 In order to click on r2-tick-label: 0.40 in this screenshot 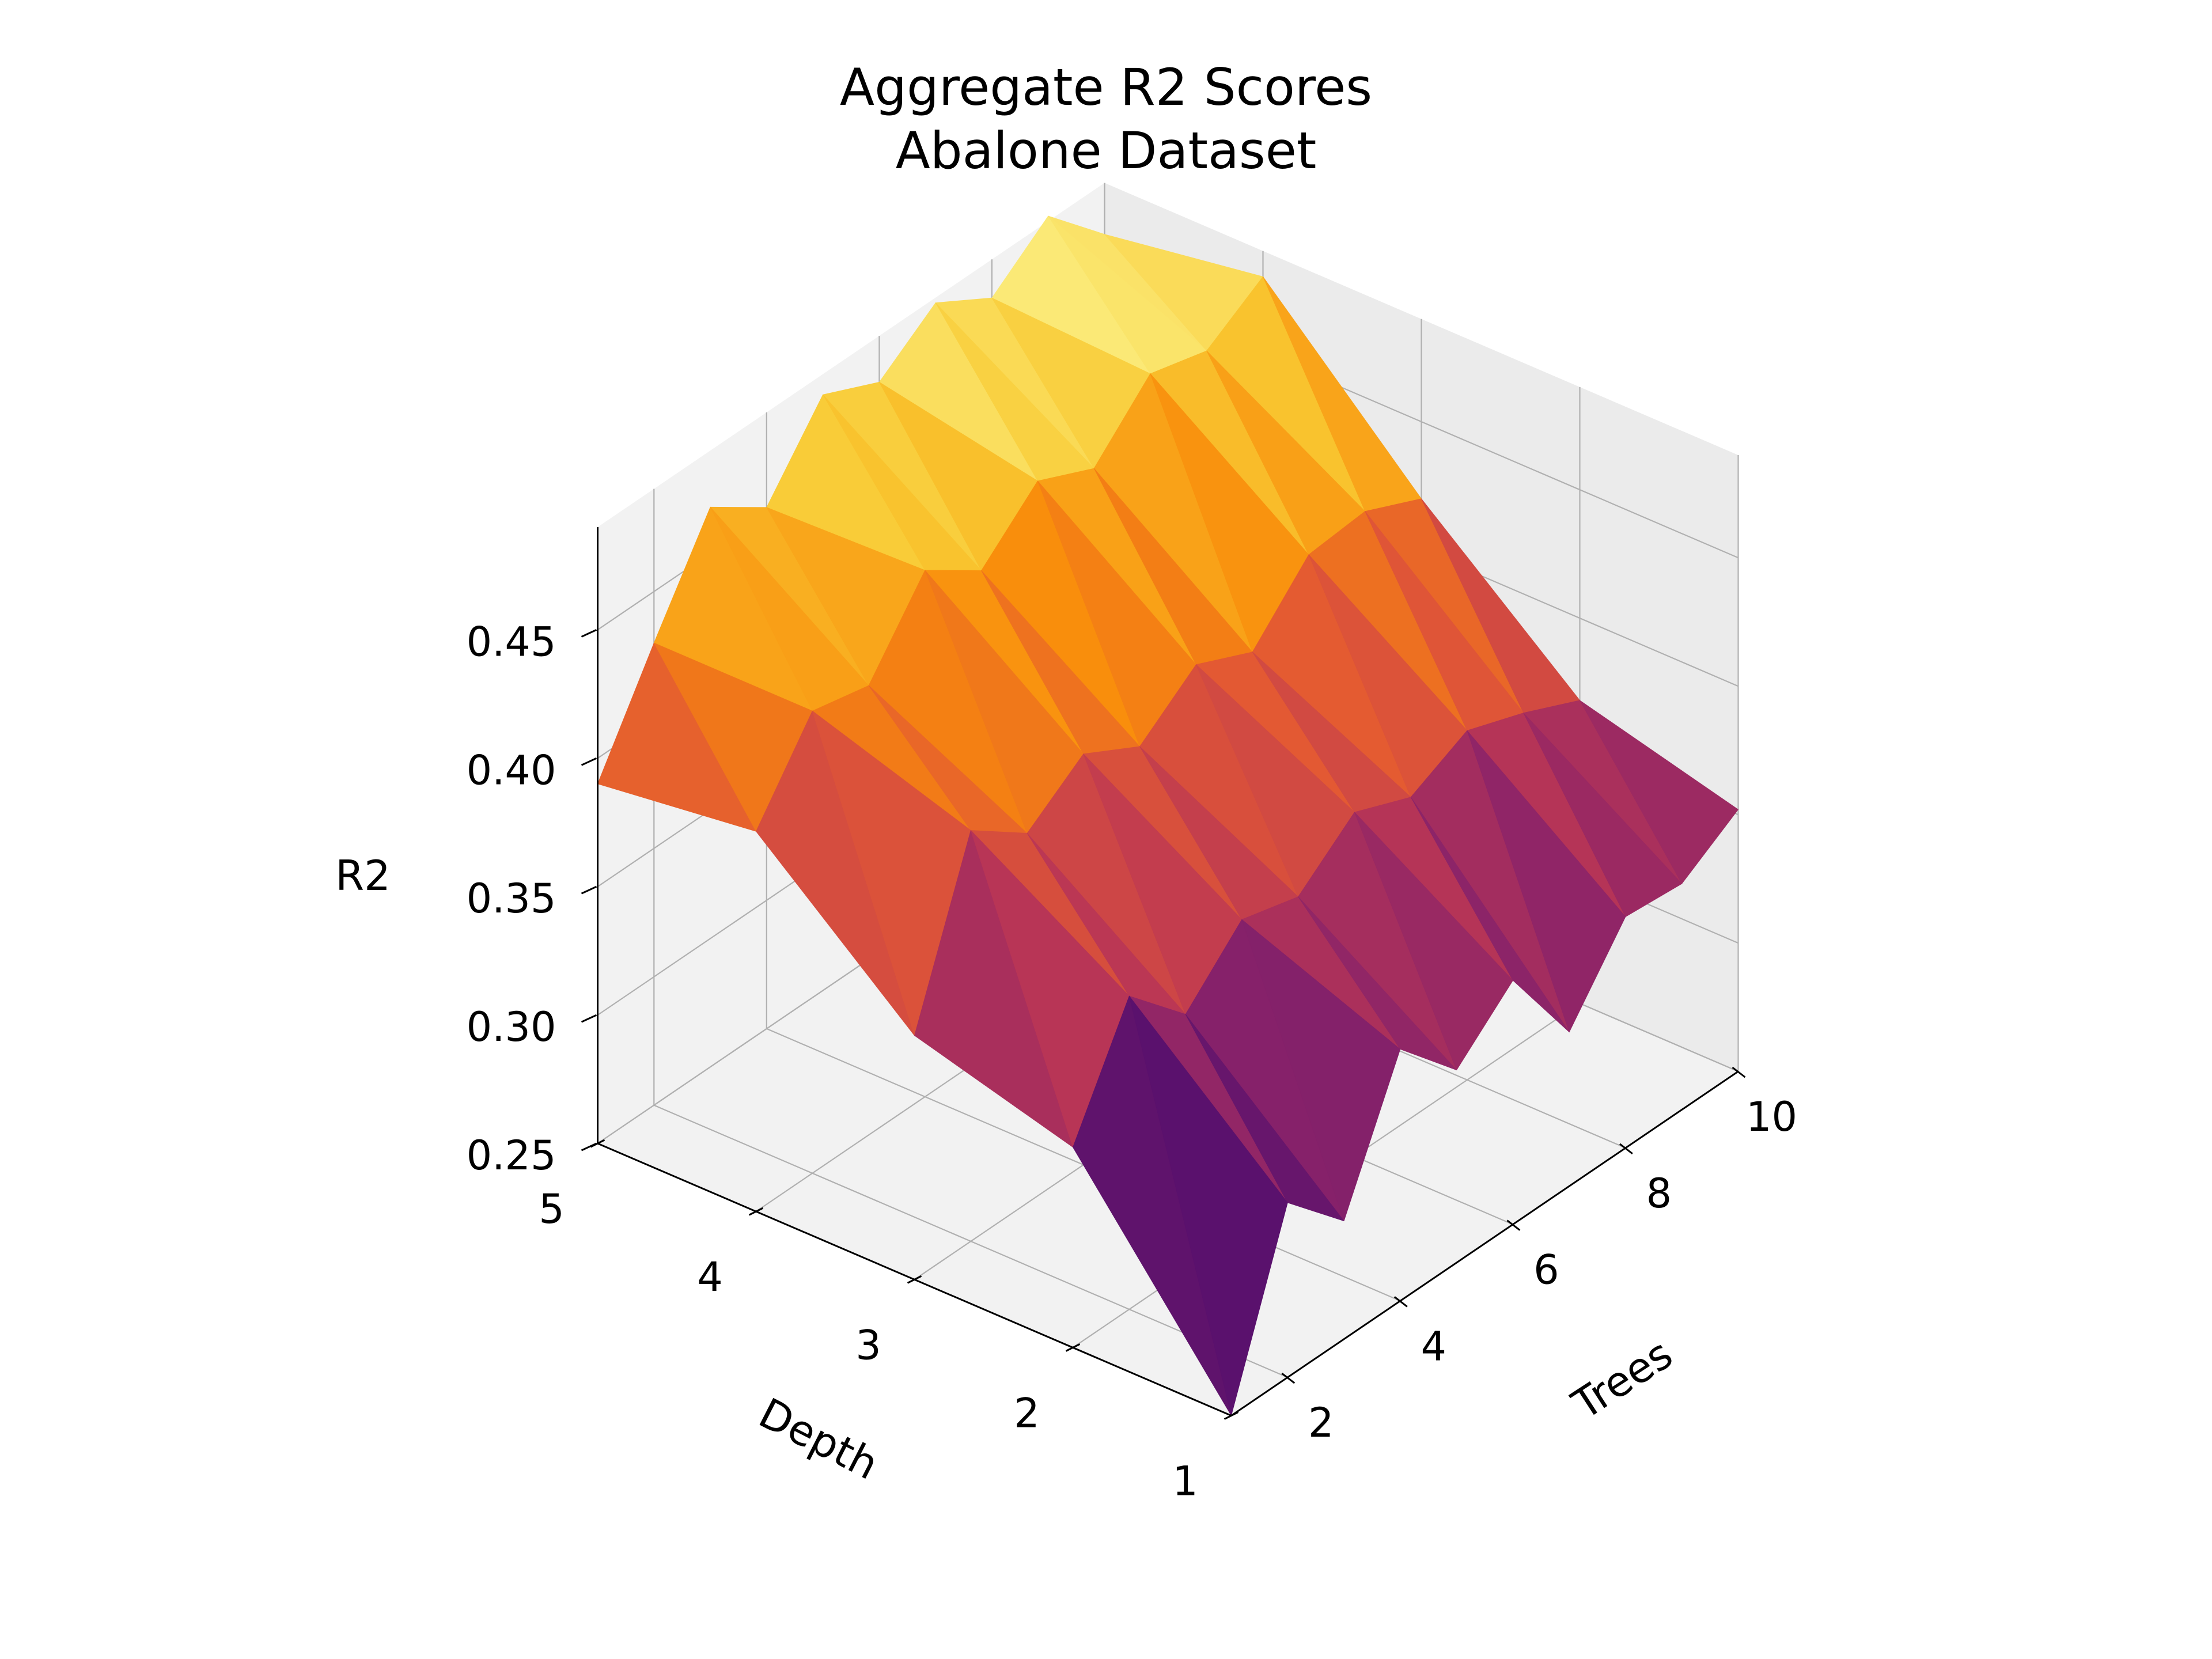, I will do `click(511, 770)`.